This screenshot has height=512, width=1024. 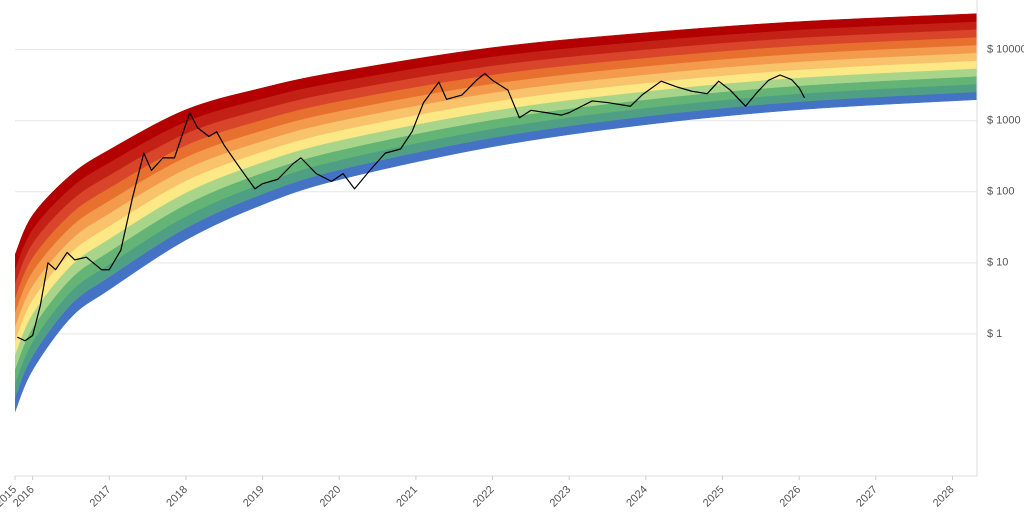 What do you see at coordinates (177, 497) in the screenshot?
I see `x-tick-label: 2018` at bounding box center [177, 497].